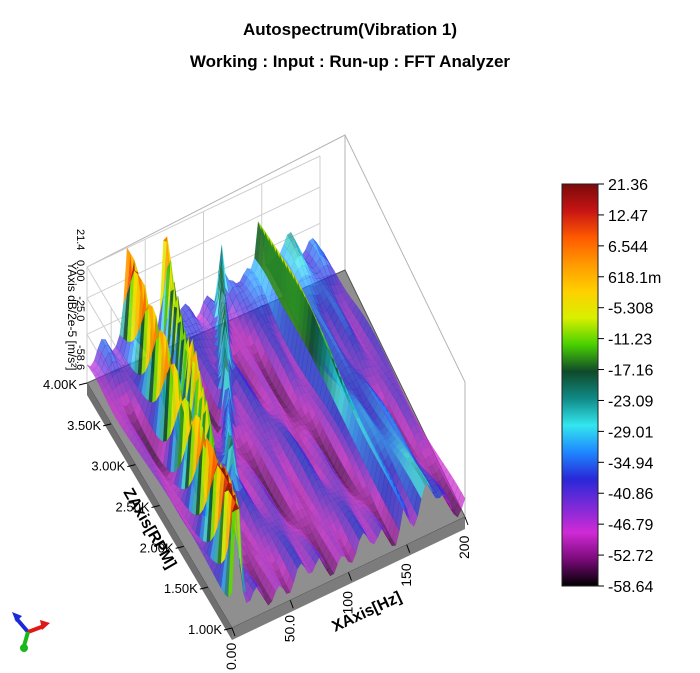 The height and width of the screenshot is (673, 700). Describe the element at coordinates (630, 309) in the screenshot. I see `colorbar-tick-label: -5.308` at that location.